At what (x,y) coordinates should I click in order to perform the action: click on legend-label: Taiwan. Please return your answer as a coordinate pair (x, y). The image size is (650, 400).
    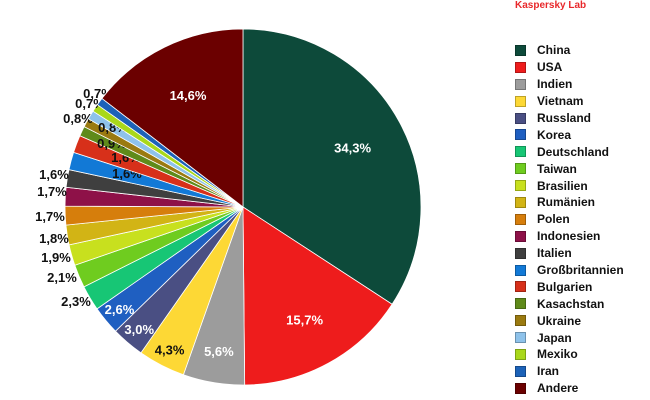
    Looking at the image, I should click on (557, 168).